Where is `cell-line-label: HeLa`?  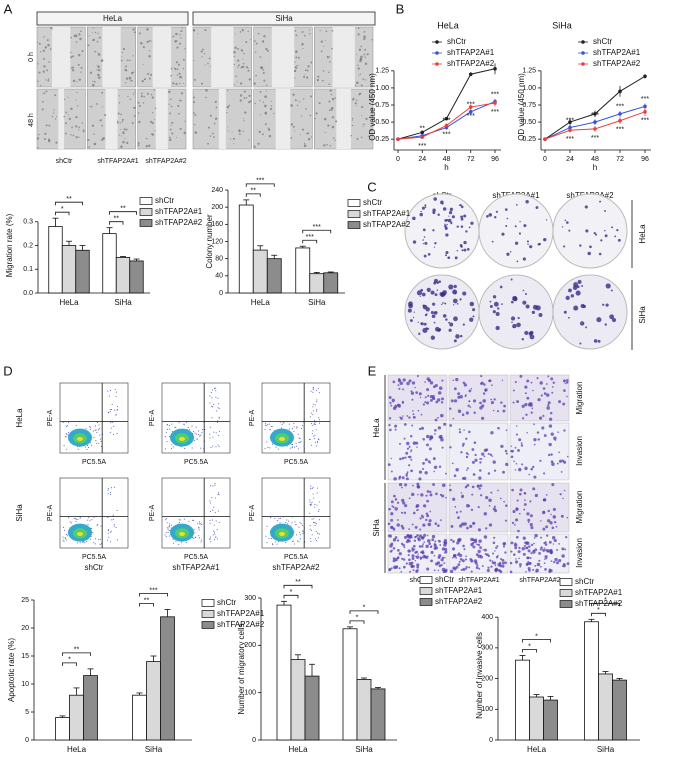
cell-line-label: HeLa is located at coordinates (642, 234).